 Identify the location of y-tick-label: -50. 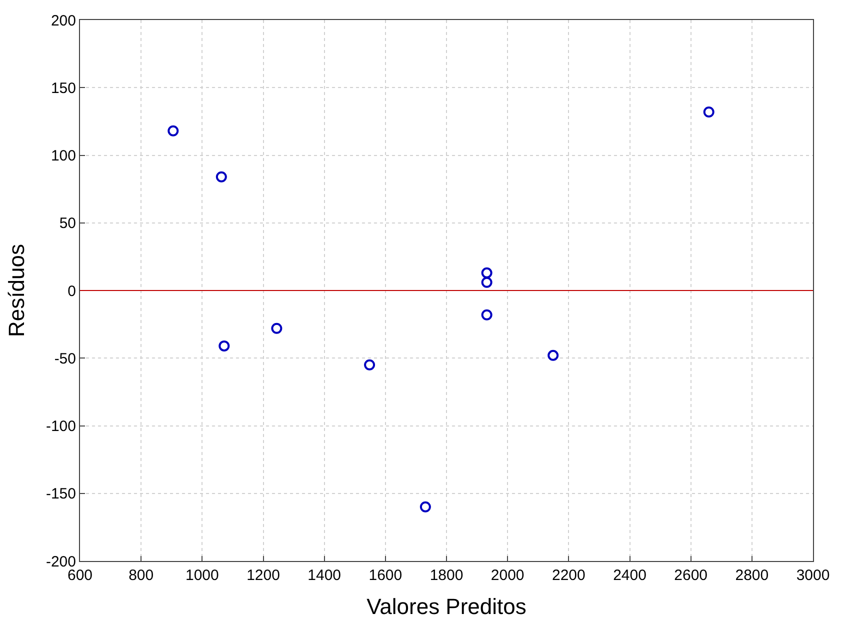
(65, 359).